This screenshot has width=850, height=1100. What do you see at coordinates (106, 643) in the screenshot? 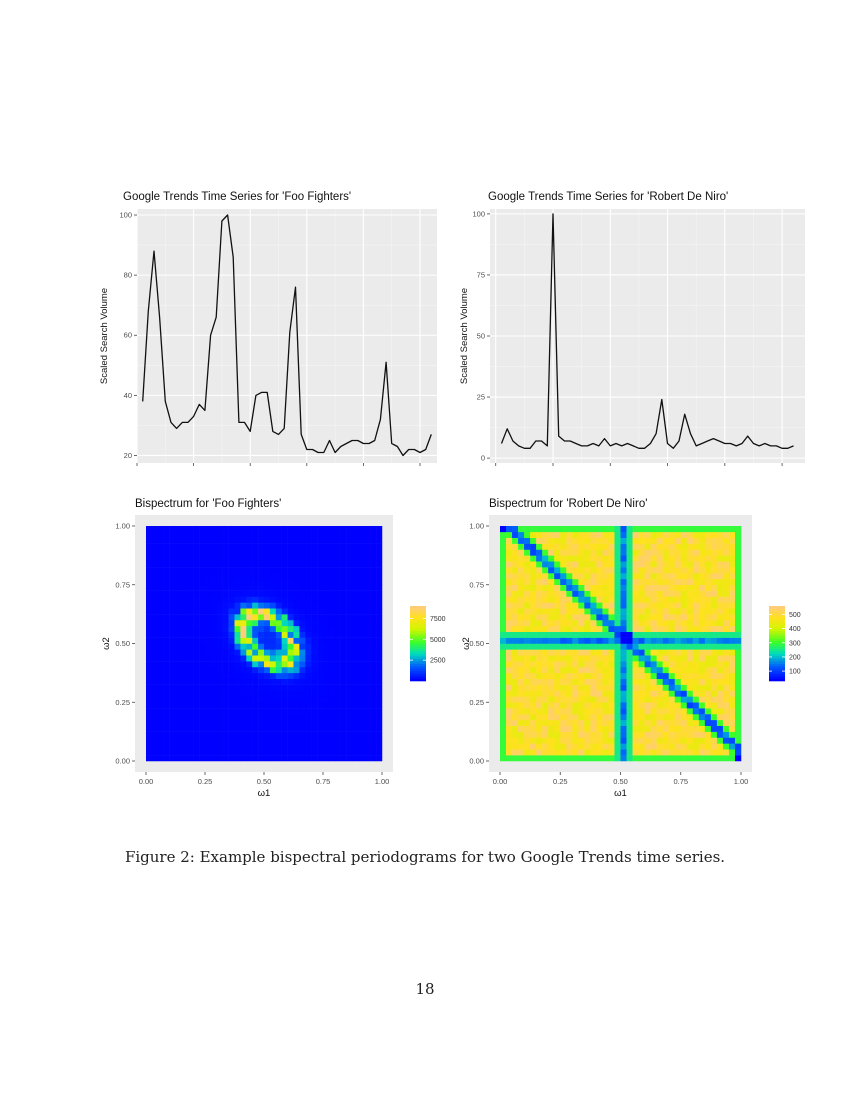
I see `y-axis-label: ω2` at bounding box center [106, 643].